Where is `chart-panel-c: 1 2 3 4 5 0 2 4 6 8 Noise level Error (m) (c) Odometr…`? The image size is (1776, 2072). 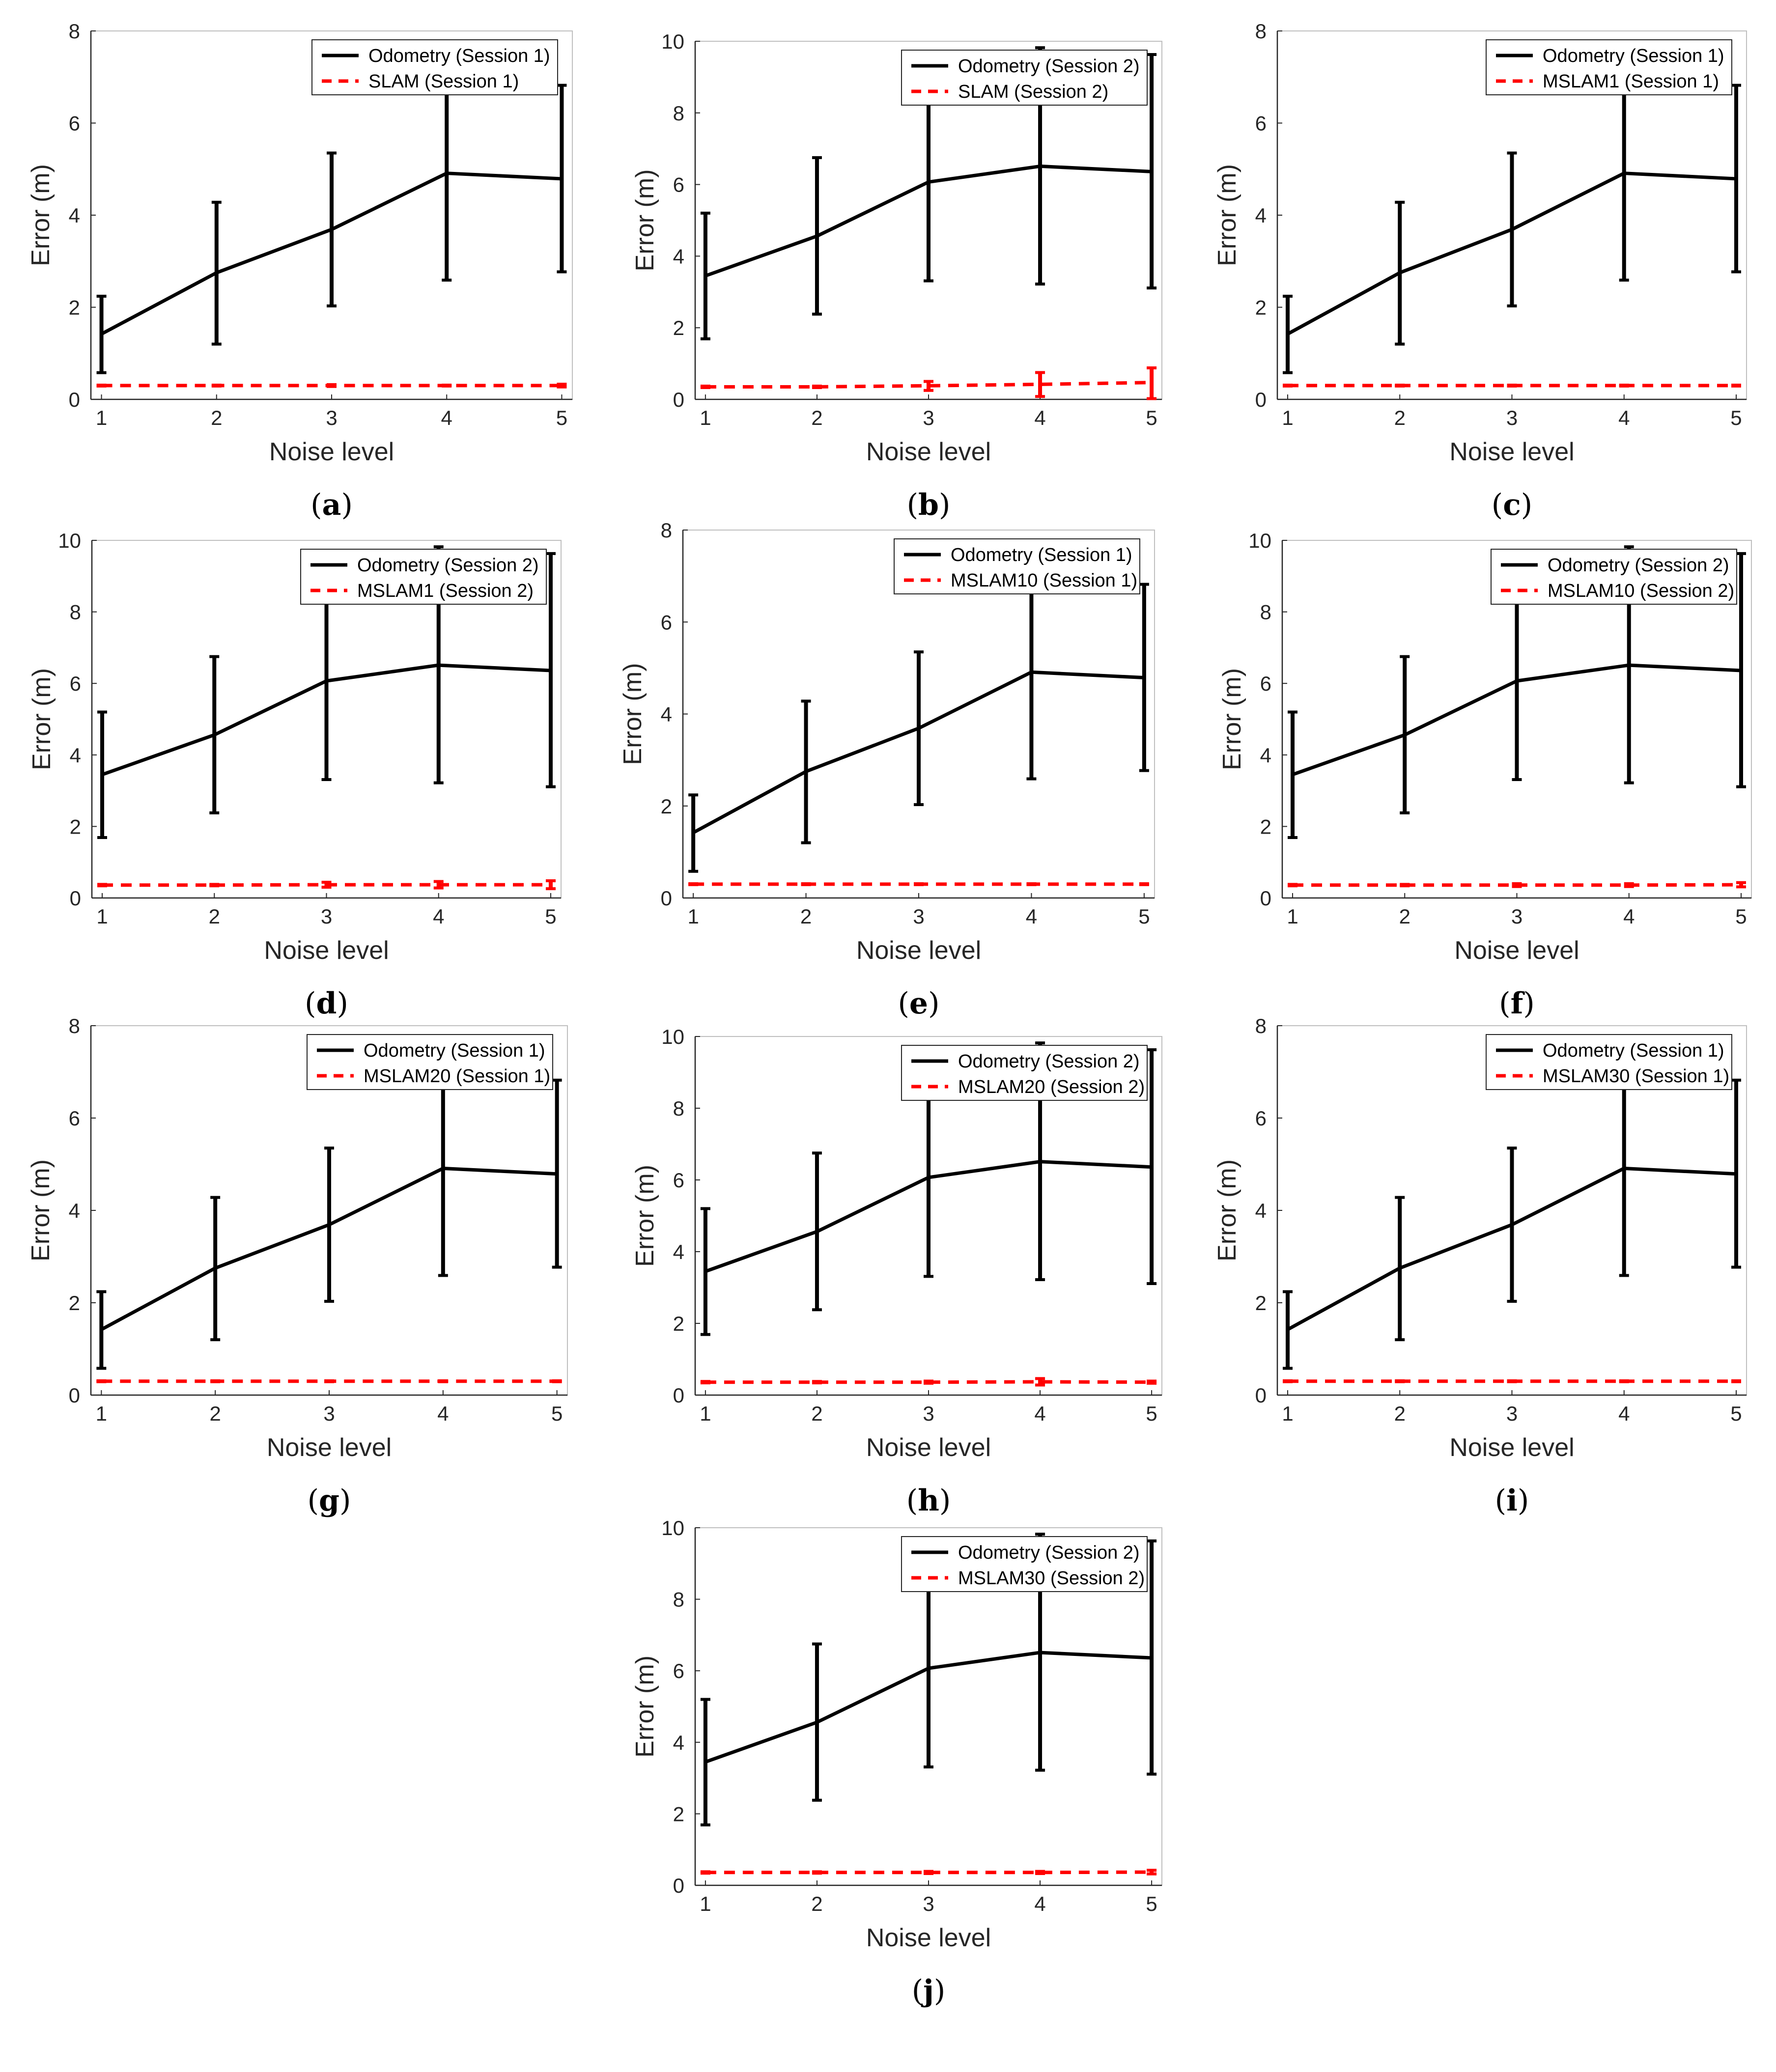
chart-panel-c: 1 2 3 4 5 0 2 4 6 8 Noise level Error (m) (c) Odometr… is located at coordinates (1480, 271).